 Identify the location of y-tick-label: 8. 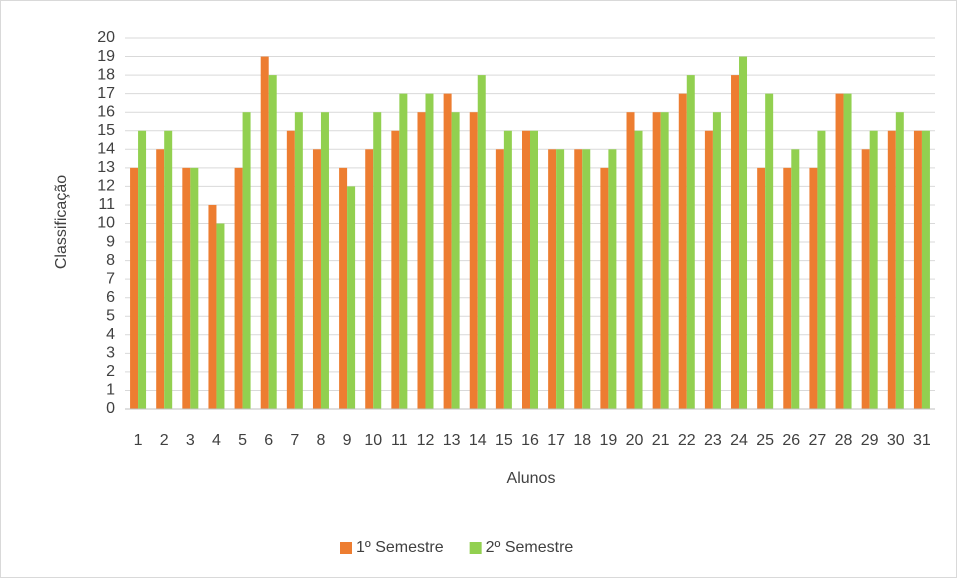
(110, 260).